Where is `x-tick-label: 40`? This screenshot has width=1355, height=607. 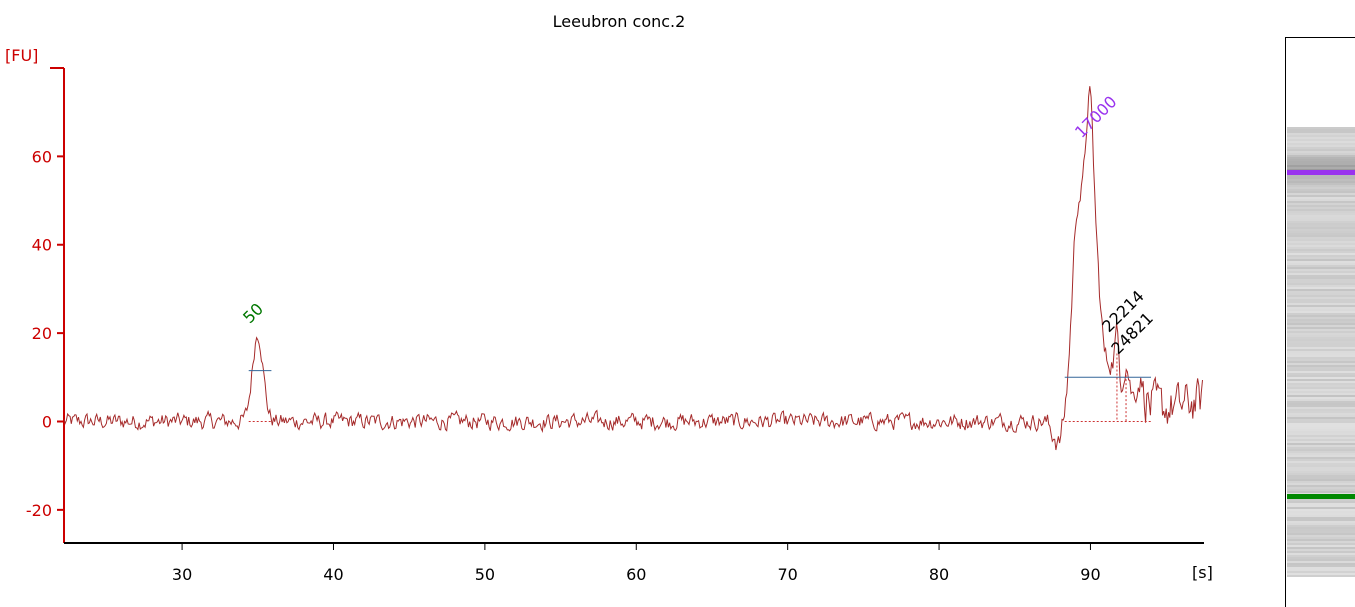 x-tick-label: 40 is located at coordinates (333, 574).